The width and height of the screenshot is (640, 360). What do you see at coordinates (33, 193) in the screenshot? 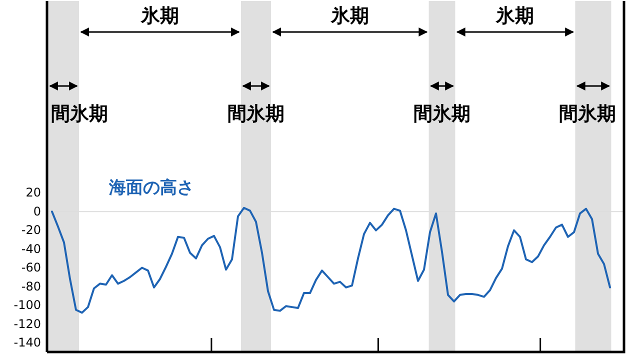
I see `y-tick-label: 20` at bounding box center [33, 193].